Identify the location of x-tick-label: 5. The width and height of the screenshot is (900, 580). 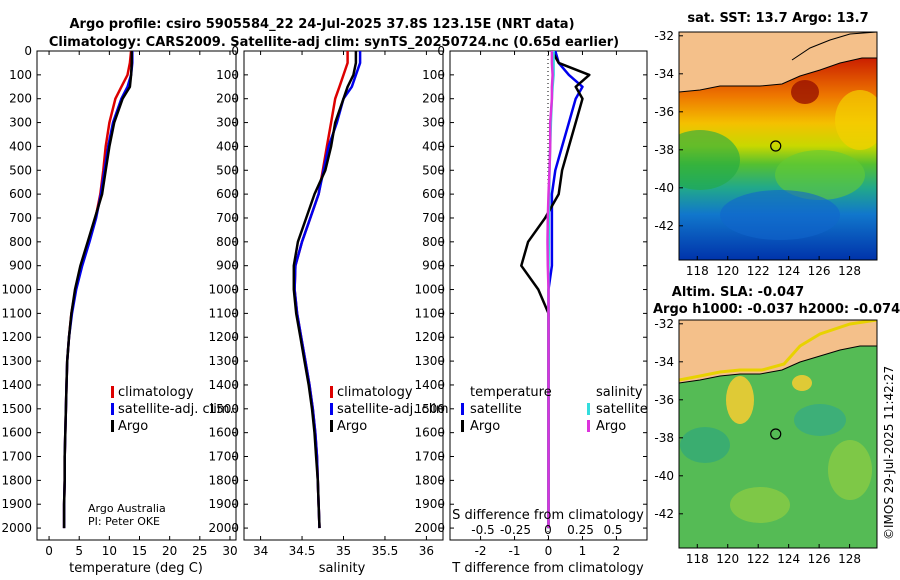
(79, 551).